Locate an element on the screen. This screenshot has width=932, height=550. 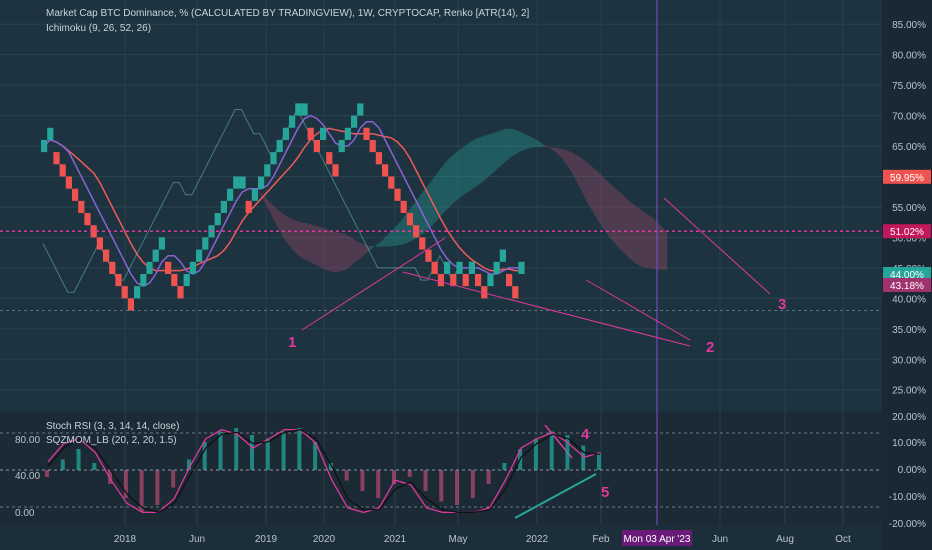
lower-indicator is located at coordinates (441, 471).